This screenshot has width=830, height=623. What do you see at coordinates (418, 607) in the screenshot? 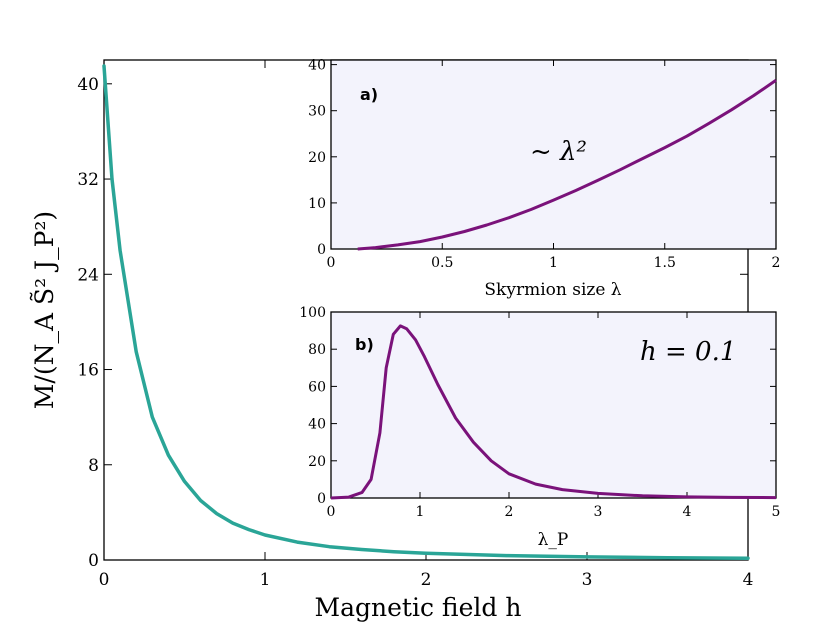
I see `main-x-axis-label: Magnetic field h` at bounding box center [418, 607].